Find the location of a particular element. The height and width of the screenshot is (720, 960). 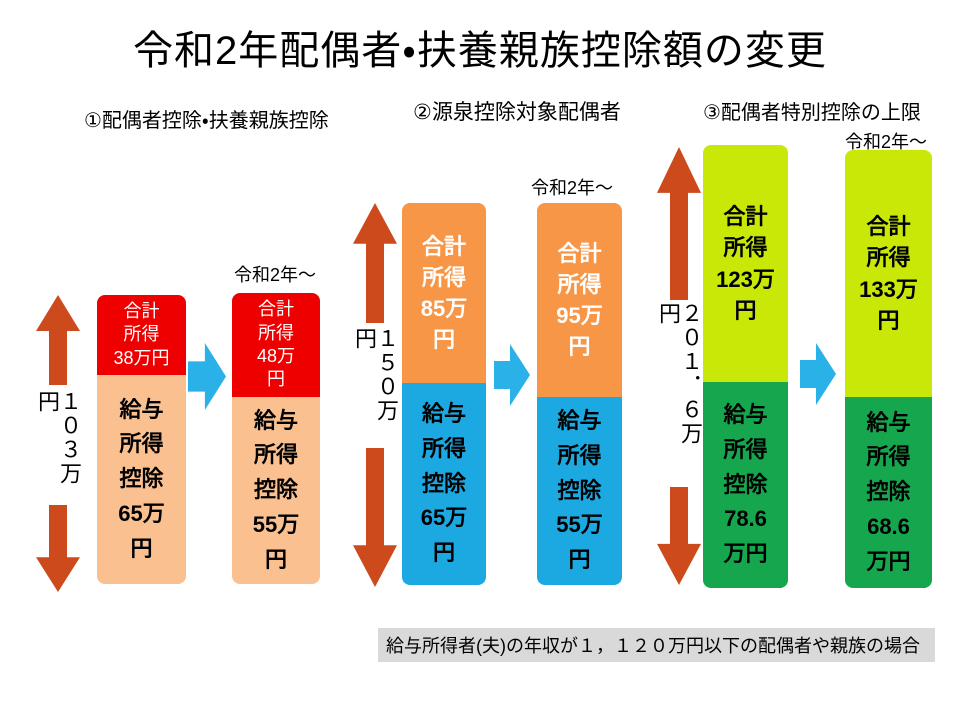

section1-before-total-income-segment: 合計 所得 38万円 is located at coordinates (141, 335).